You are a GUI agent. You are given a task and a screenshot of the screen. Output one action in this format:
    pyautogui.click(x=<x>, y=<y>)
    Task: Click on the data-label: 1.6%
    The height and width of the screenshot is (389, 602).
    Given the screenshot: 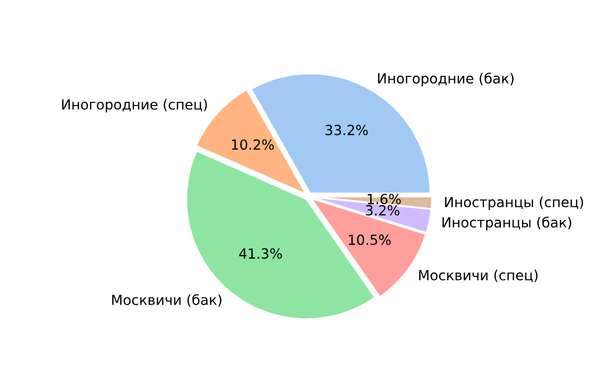 What is the action you would take?
    pyautogui.click(x=384, y=199)
    